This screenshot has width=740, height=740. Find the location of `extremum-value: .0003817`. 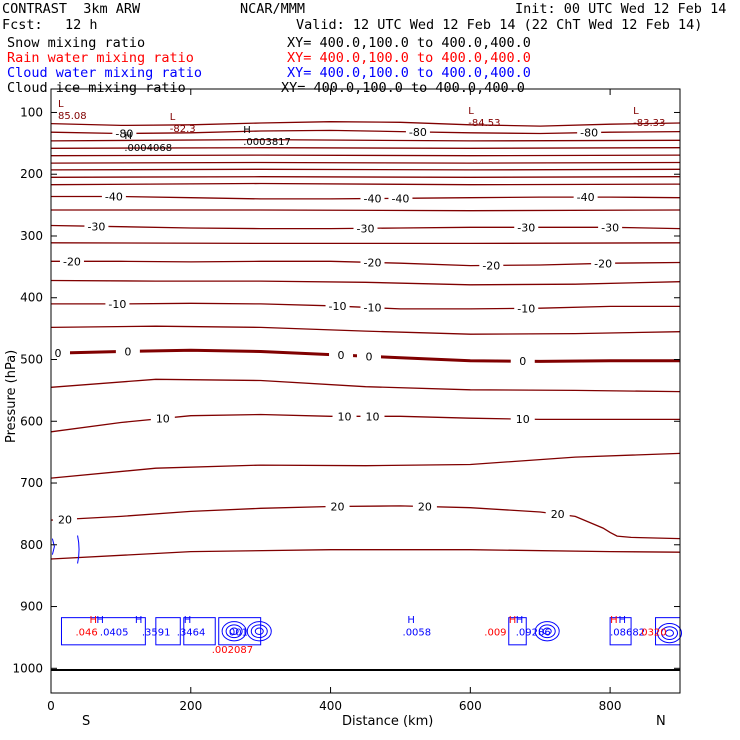

extremum-value: .0003817 is located at coordinates (267, 142).